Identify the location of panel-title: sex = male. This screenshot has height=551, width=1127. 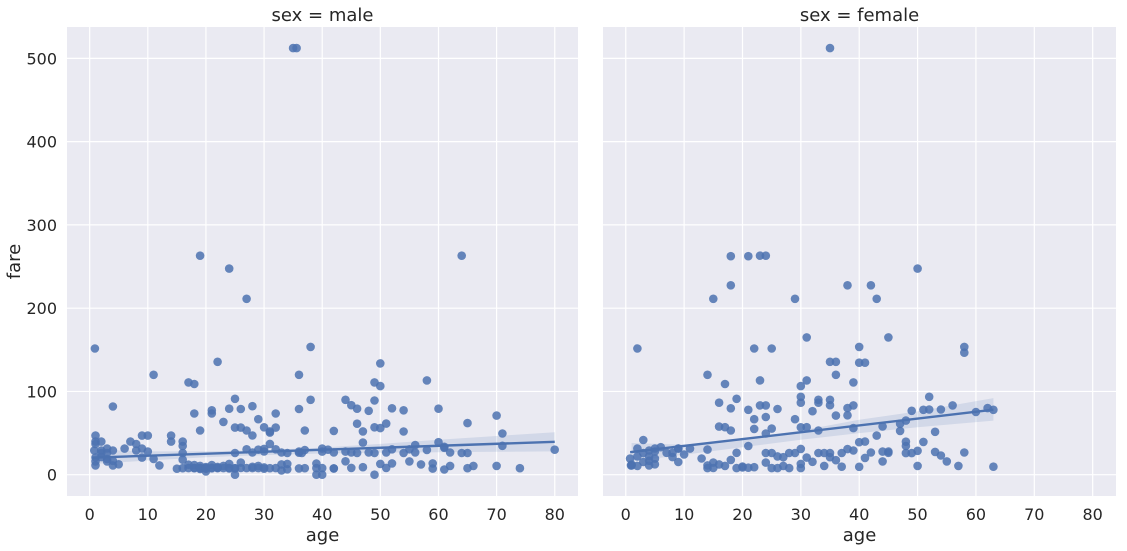
(323, 15).